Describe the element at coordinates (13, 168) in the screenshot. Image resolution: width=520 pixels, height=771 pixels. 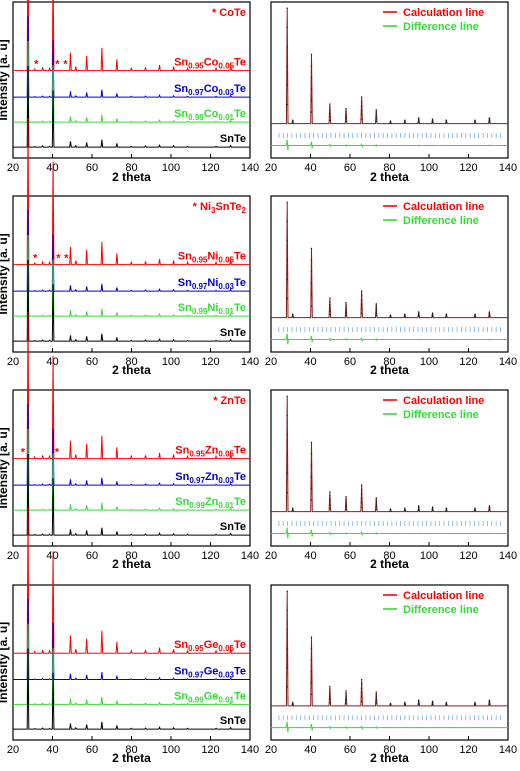
I see `x-tick-label: 20` at that location.